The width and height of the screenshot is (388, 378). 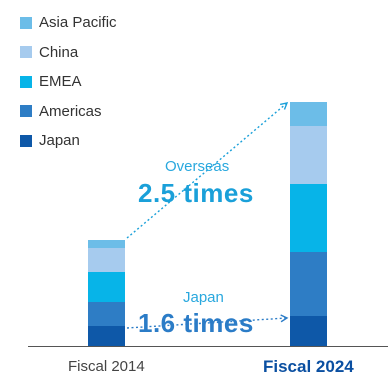 What do you see at coordinates (26, 111) in the screenshot?
I see `legend-swatch-americas` at bounding box center [26, 111].